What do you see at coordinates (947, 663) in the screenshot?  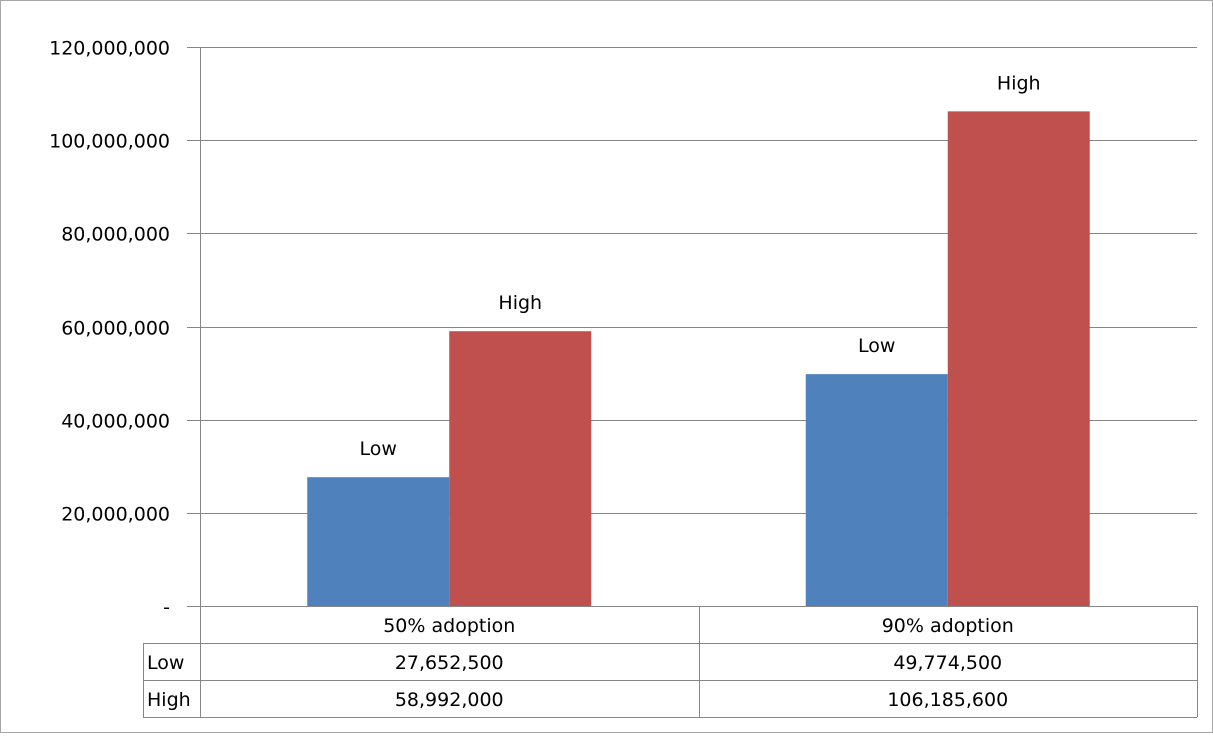 I see `table-cell: 49,774,500` at bounding box center [947, 663].